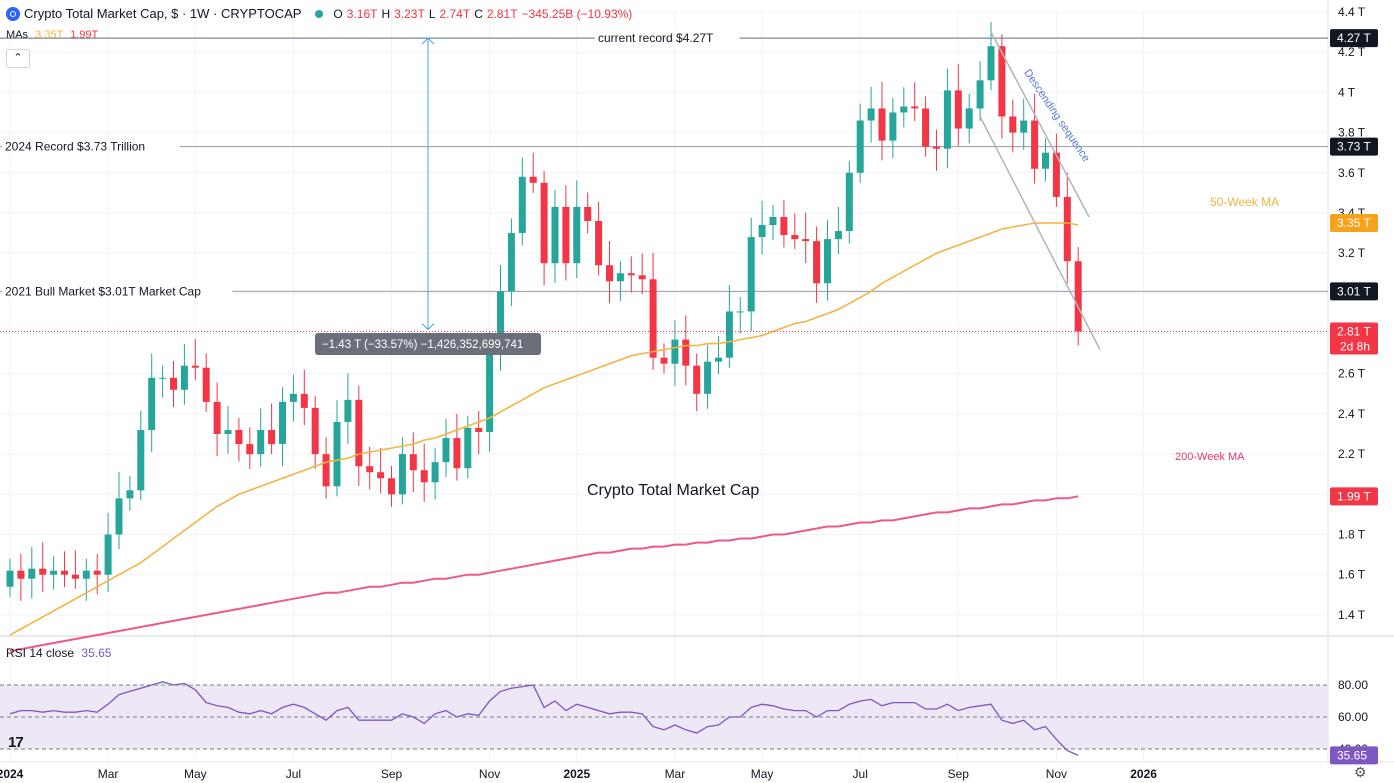 The height and width of the screenshot is (783, 1394). I want to click on measure-label: −1.43 T (−33.57%) −1,426,352,699,741, so click(422, 345).